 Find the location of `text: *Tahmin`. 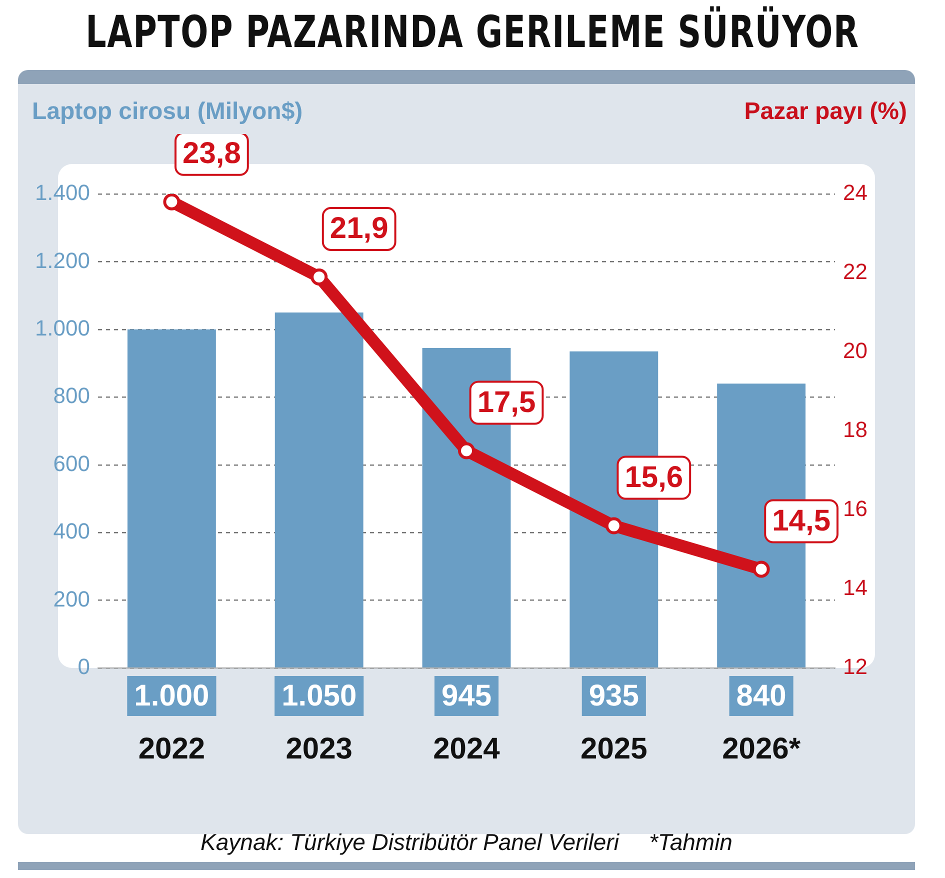

text: *Tahmin is located at coordinates (690, 842).